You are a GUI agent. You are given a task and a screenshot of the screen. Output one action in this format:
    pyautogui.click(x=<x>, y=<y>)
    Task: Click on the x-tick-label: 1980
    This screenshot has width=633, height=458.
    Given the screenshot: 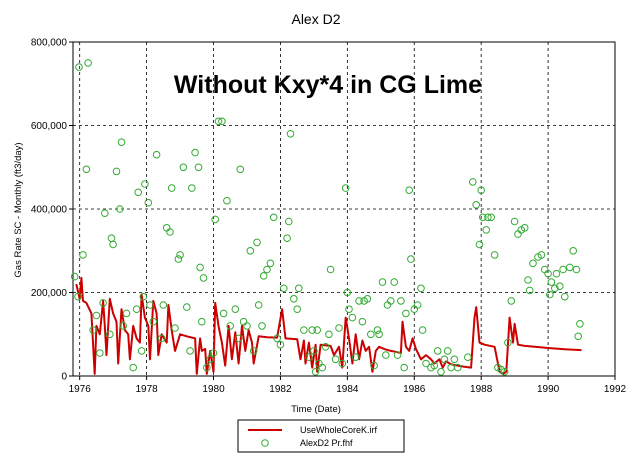 What is the action you would take?
    pyautogui.click(x=213, y=389)
    